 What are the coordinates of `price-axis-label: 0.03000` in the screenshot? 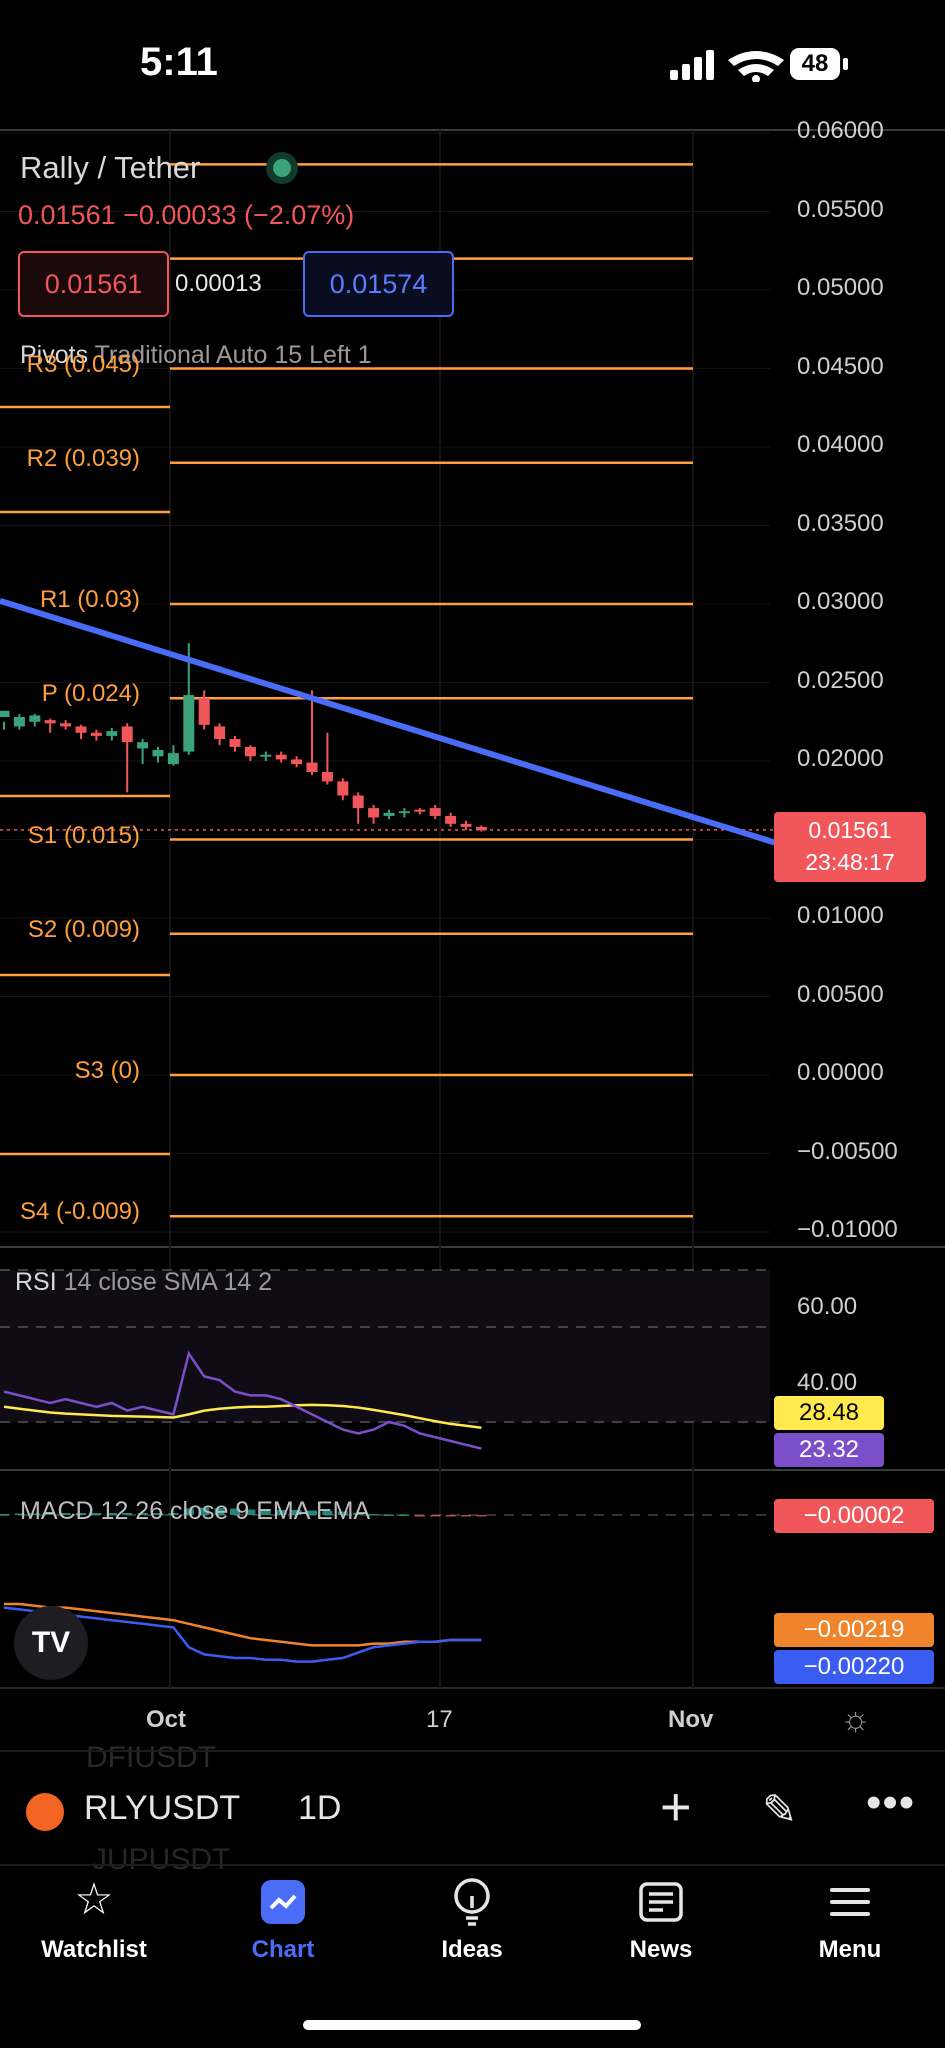 It's located at (840, 601).